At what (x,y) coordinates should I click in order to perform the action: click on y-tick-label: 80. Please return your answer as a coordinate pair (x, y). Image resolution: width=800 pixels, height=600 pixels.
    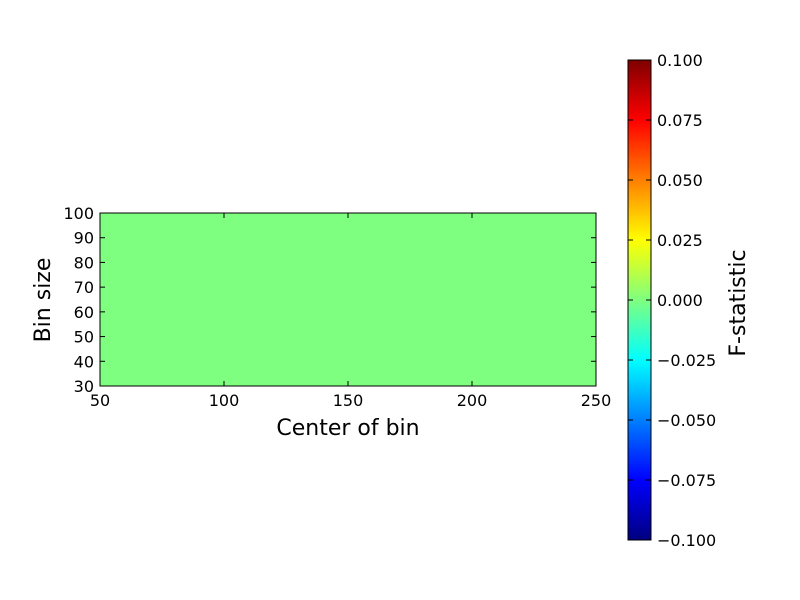
    Looking at the image, I should click on (84, 262).